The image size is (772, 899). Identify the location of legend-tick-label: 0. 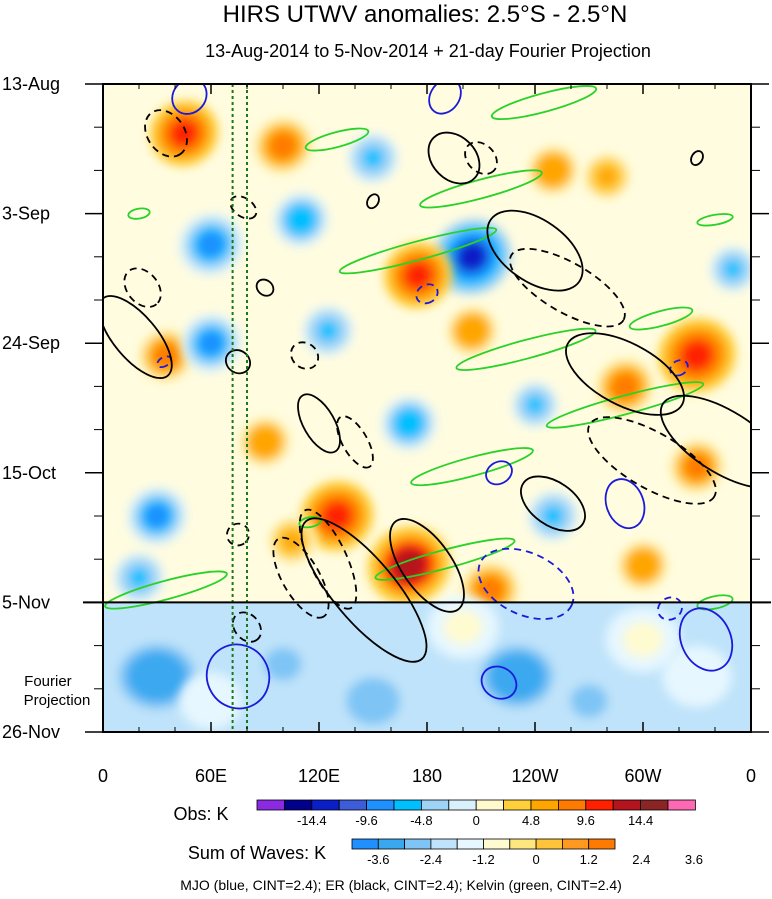
(476, 820).